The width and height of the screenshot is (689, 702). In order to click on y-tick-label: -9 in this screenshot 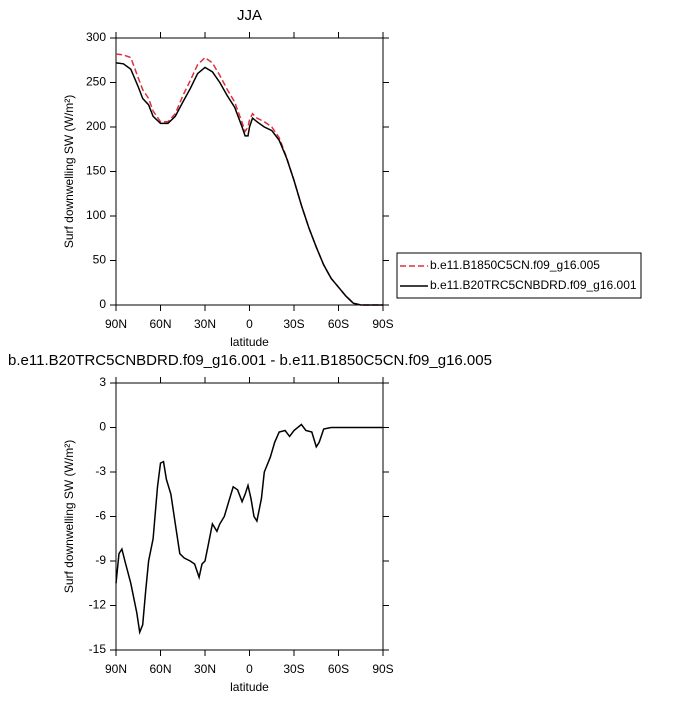, I will do `click(100, 560)`.